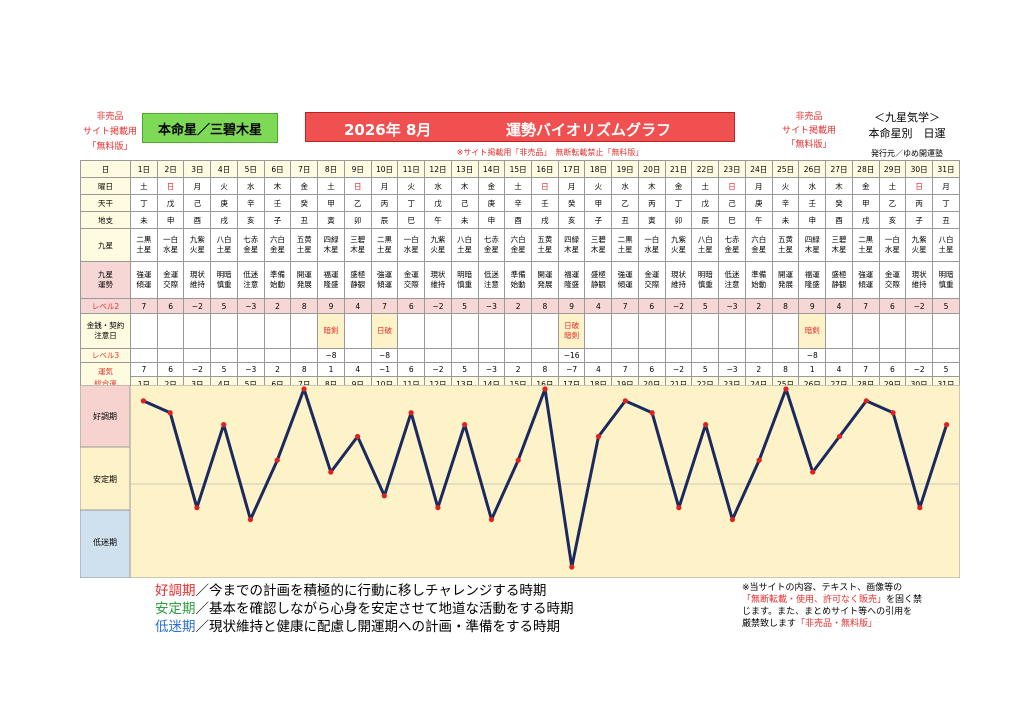 Image resolution: width=1024 pixels, height=724 pixels. Describe the element at coordinates (110, 132) in the screenshot. I see `header-left-label: 非売品 サイト掲載用 「無料版」` at that location.